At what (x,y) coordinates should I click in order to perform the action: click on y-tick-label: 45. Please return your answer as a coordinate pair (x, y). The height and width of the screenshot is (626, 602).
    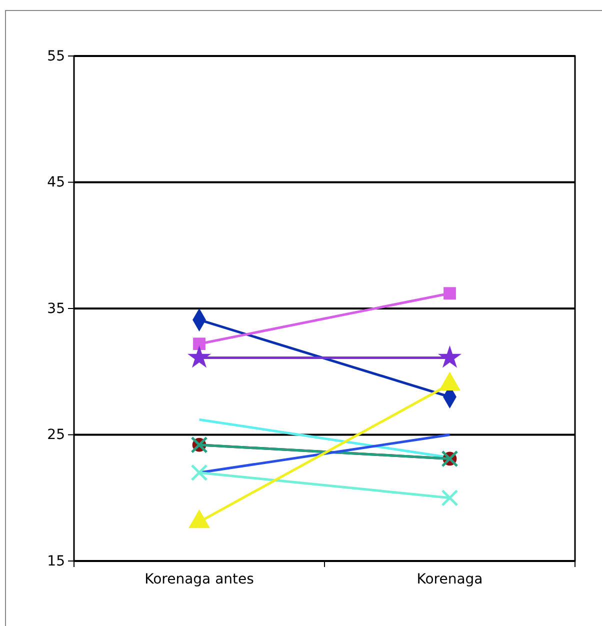
    Looking at the image, I should click on (56, 182).